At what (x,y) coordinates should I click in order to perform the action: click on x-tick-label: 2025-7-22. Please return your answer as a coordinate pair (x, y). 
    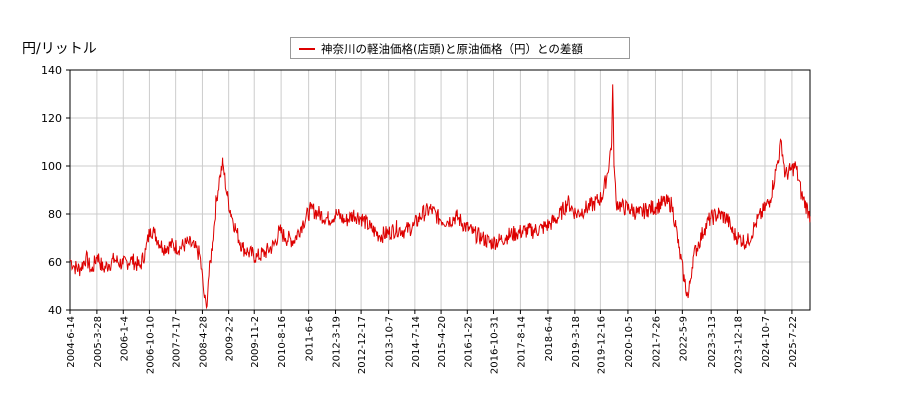
    Looking at the image, I should click on (793, 342).